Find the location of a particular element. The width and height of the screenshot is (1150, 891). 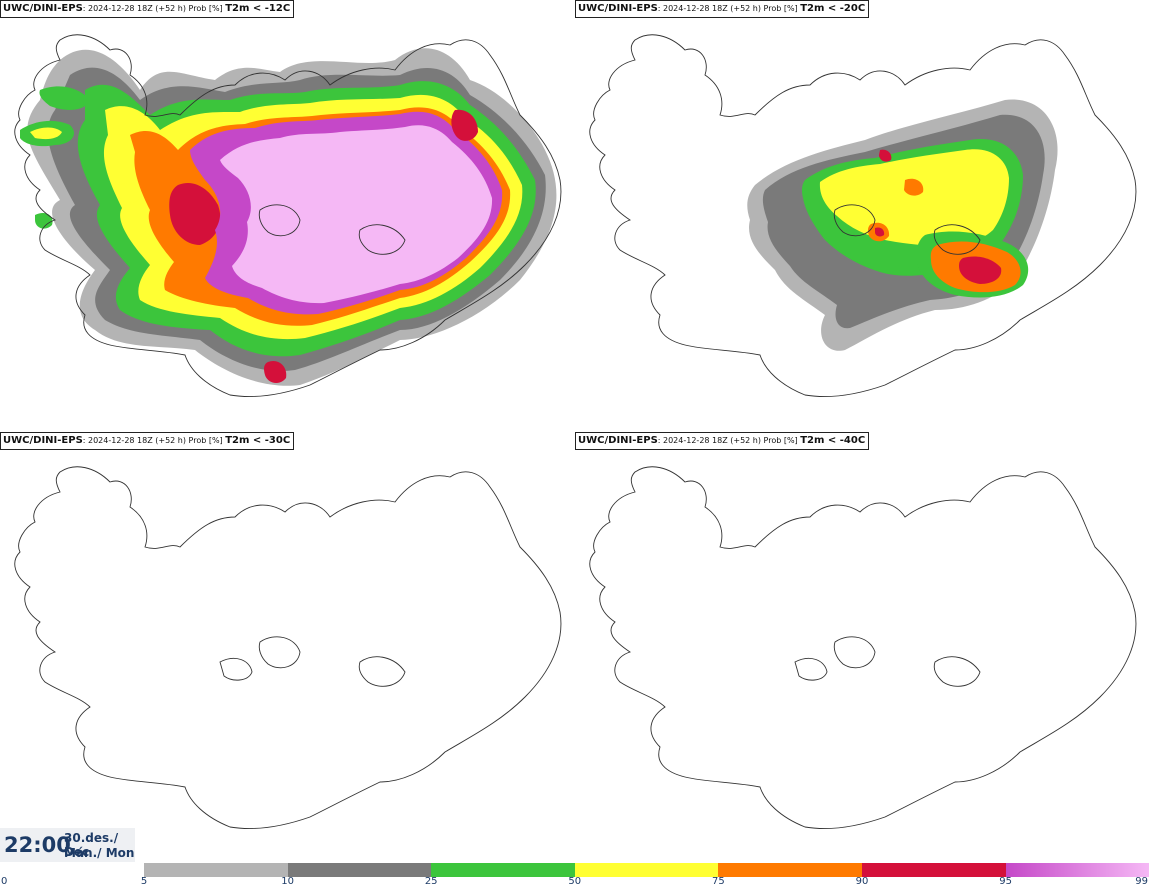

colorbar-tick-label: 0 is located at coordinates (4, 881).